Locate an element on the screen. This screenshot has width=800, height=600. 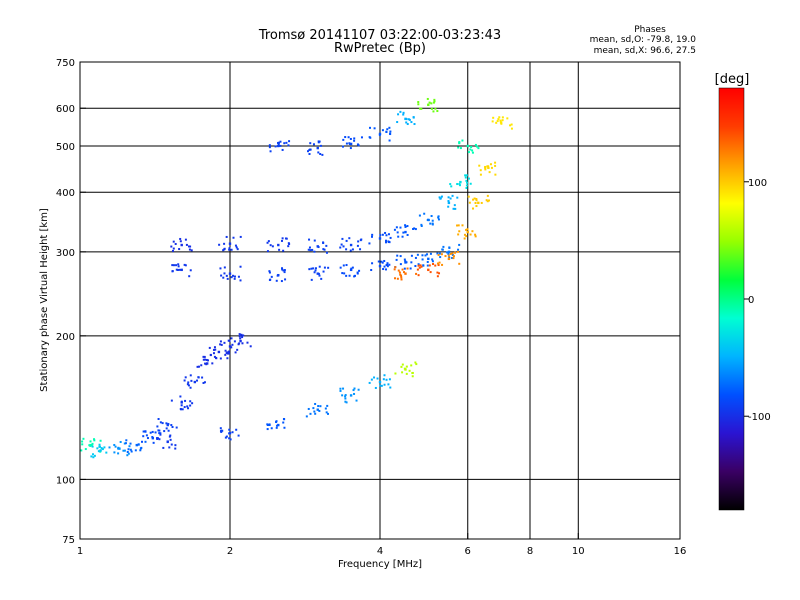
phases-o-stats: mean, sd,O: -79.8, 19.0 is located at coordinates (643, 40).